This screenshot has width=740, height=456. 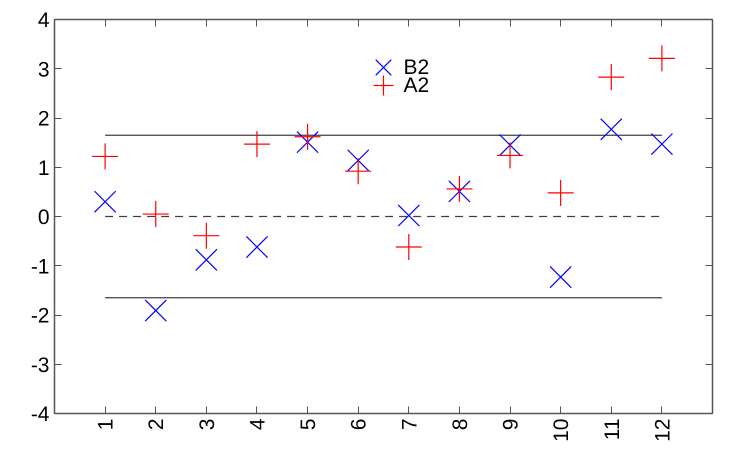 What do you see at coordinates (40, 365) in the screenshot?
I see `y-tick-label: -3` at bounding box center [40, 365].